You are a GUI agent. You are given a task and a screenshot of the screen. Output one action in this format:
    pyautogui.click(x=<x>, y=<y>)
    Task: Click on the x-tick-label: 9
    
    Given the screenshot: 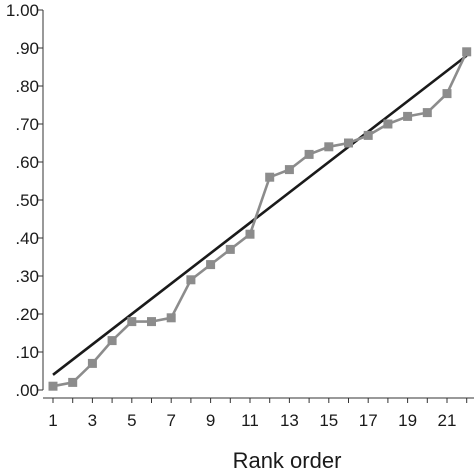 What is the action you would take?
    pyautogui.click(x=210, y=420)
    